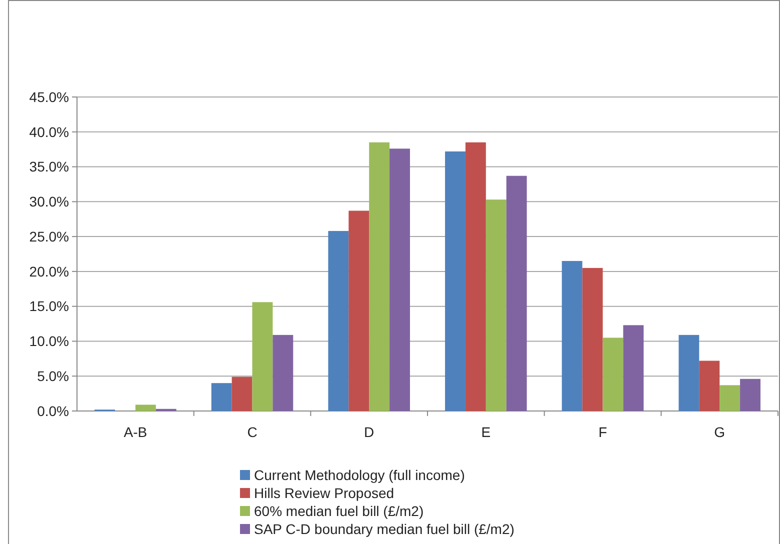  What do you see at coordinates (339, 510) in the screenshot?
I see `legend-label: 60% median fuel bill (£/m2)` at bounding box center [339, 510].